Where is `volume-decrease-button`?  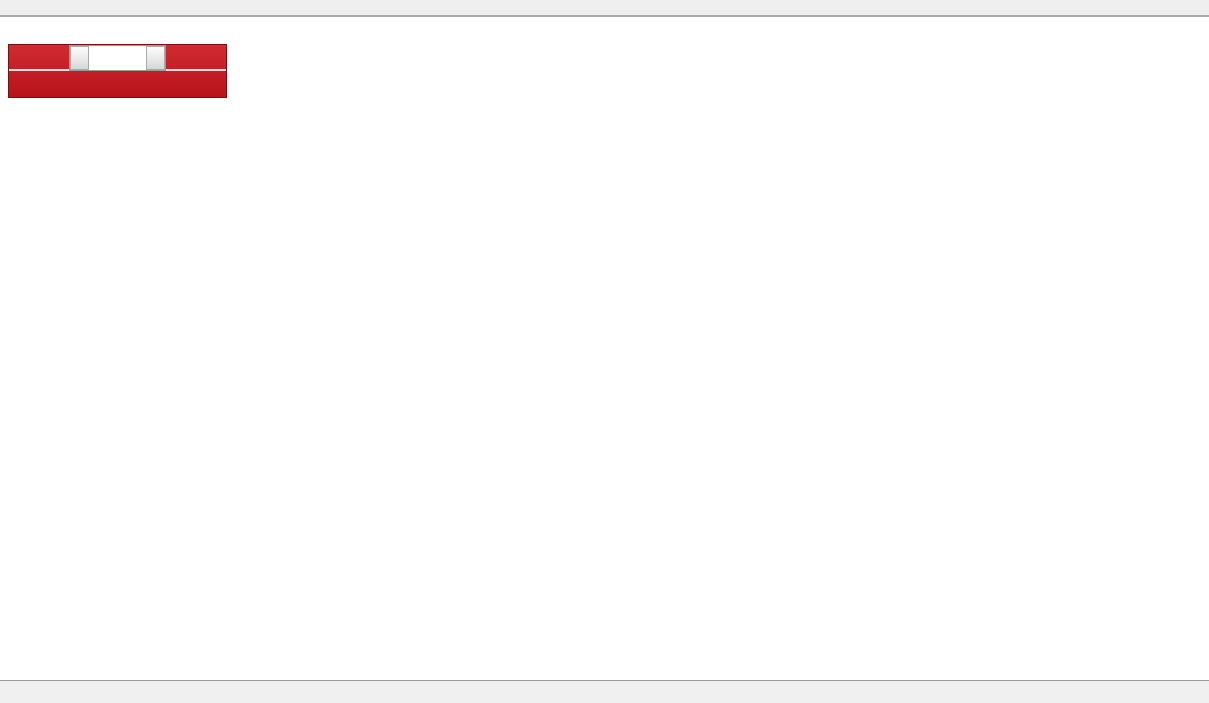 volume-decrease-button is located at coordinates (79, 58).